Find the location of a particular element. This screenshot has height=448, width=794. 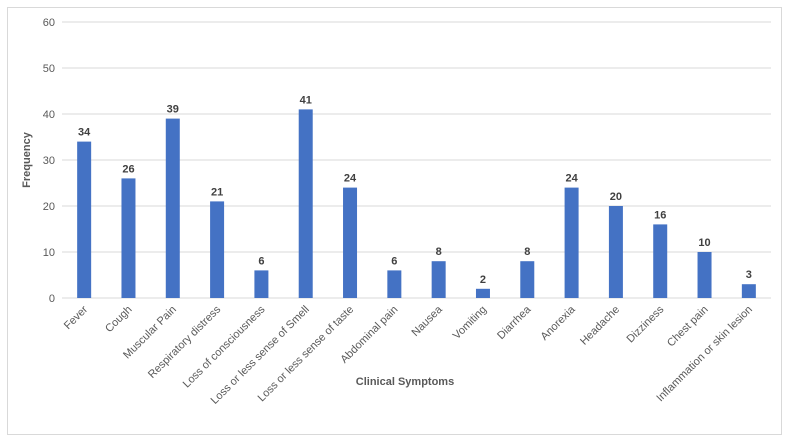

data-label: 39 is located at coordinates (173, 110).